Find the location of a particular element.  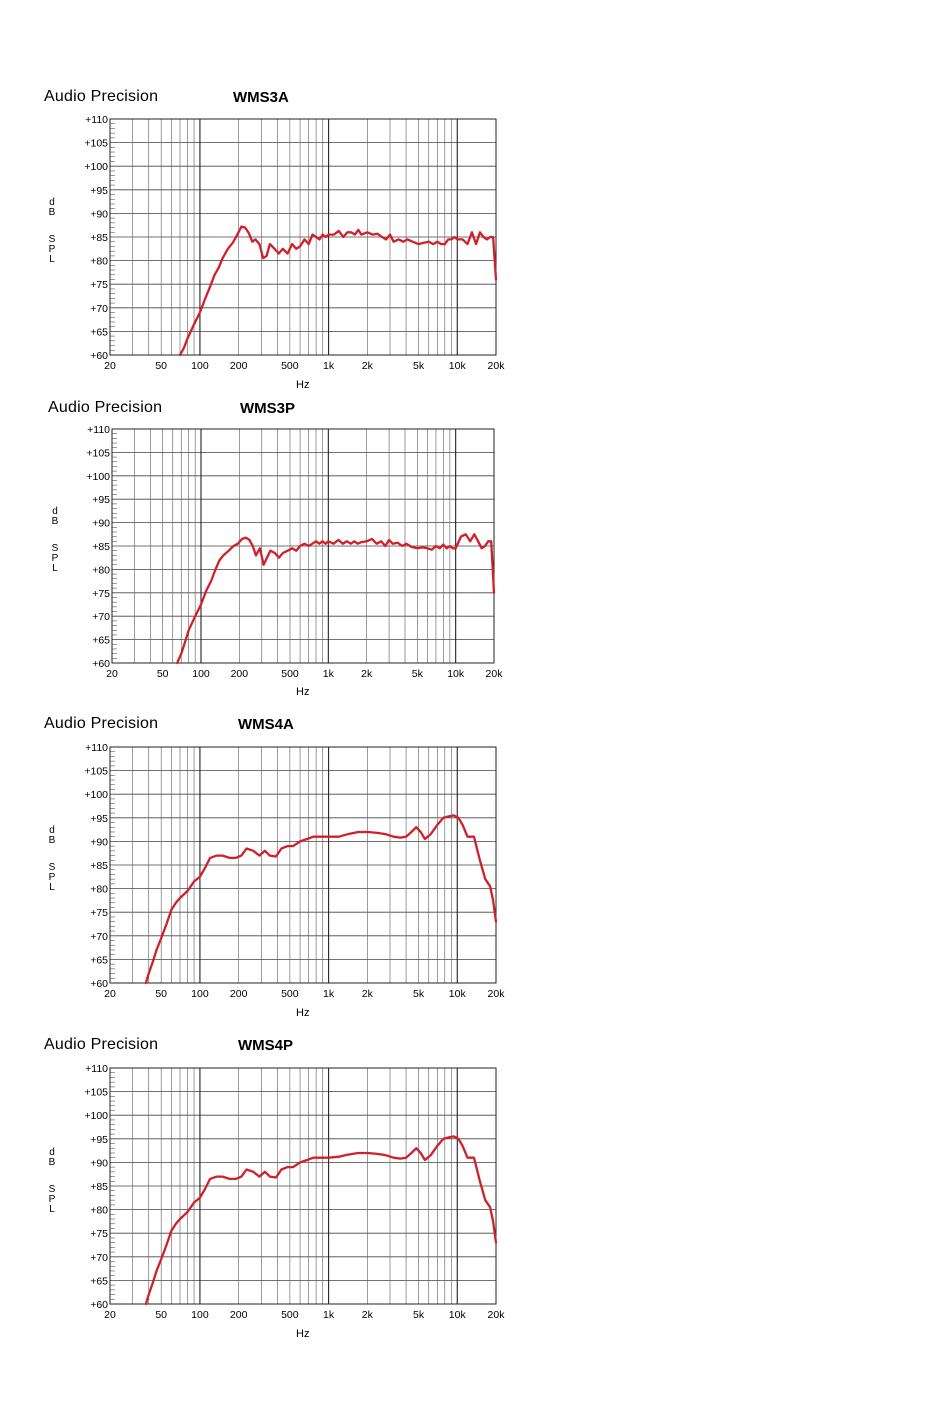

chart-title: WMS4P is located at coordinates (266, 1045).